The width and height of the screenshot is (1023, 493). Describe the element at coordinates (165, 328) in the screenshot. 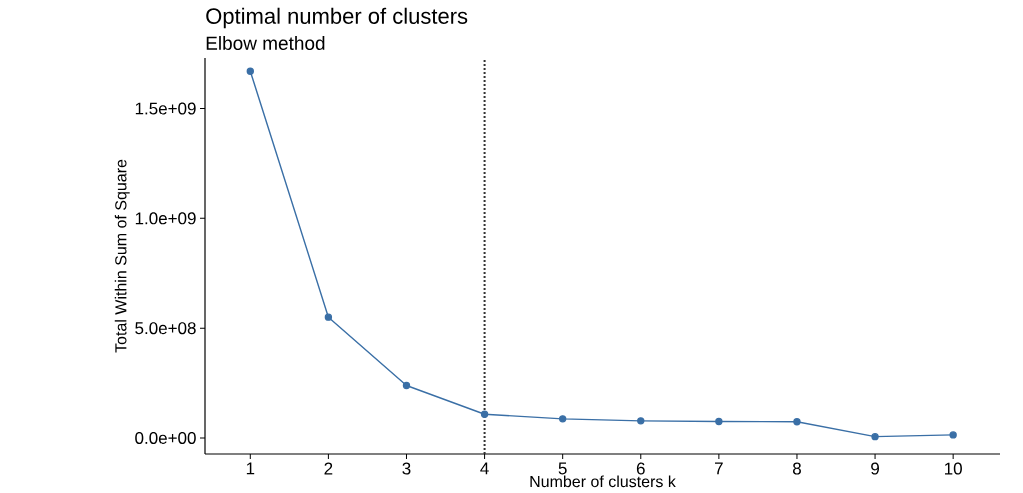

I see `y-tick-label: 5.0e+08` at that location.